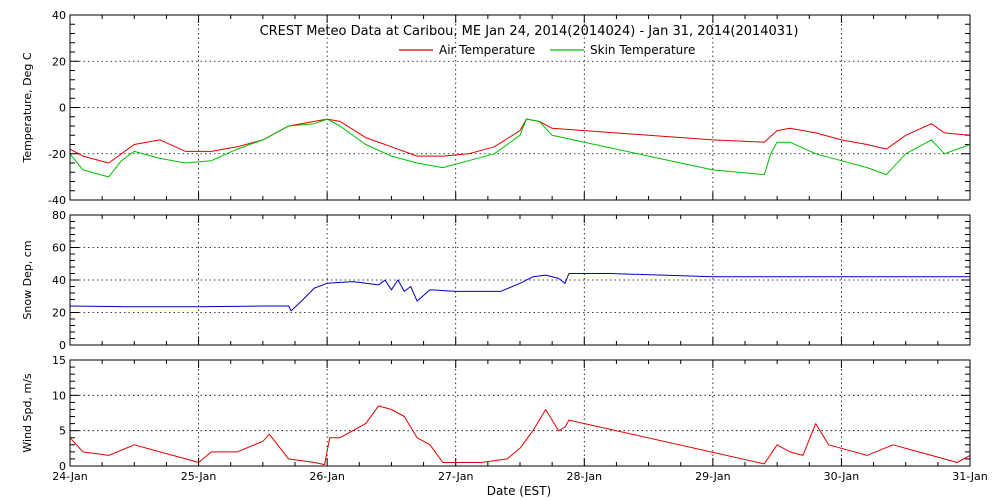 This screenshot has height=500, width=1000. Describe the element at coordinates (27, 107) in the screenshot. I see `temperature-y-axis-label: Temperature, Deg C` at that location.